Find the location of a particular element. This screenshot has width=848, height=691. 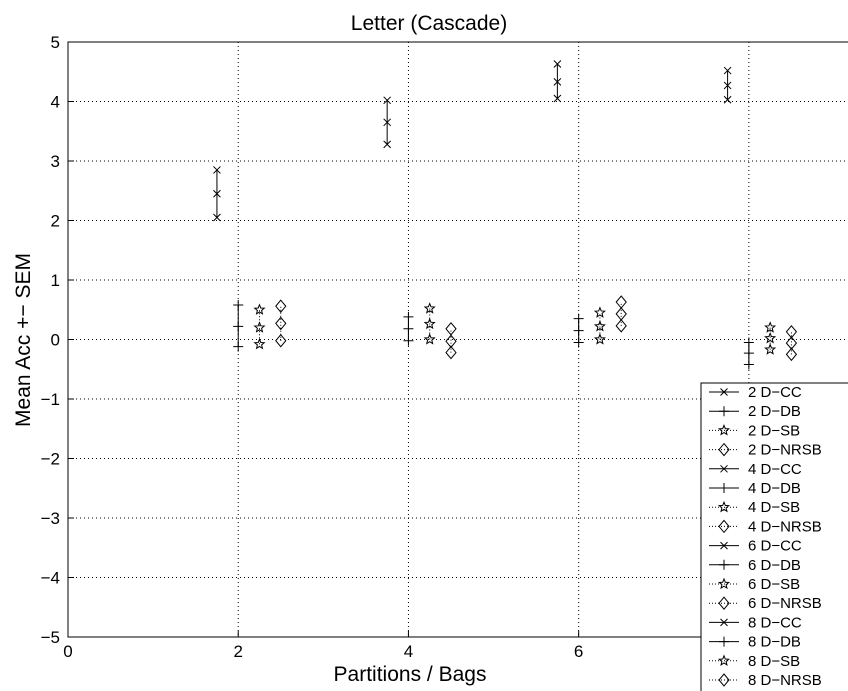

legend-item: 8 D−NRSB is located at coordinates (765, 680).